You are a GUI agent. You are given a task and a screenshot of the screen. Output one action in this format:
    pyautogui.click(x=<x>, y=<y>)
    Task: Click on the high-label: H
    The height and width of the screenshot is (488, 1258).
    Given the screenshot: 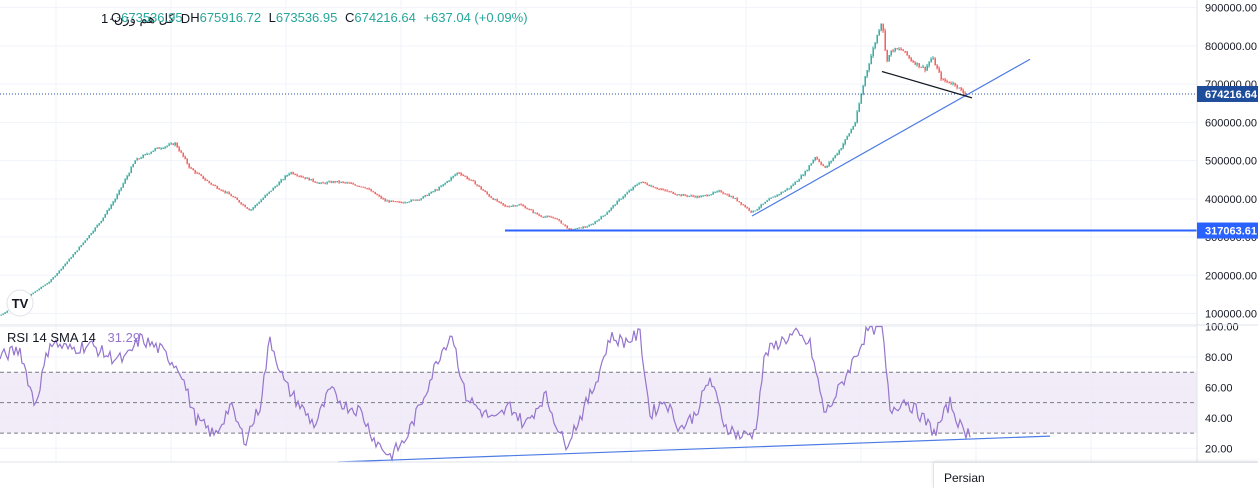 What is the action you would take?
    pyautogui.click(x=194, y=17)
    